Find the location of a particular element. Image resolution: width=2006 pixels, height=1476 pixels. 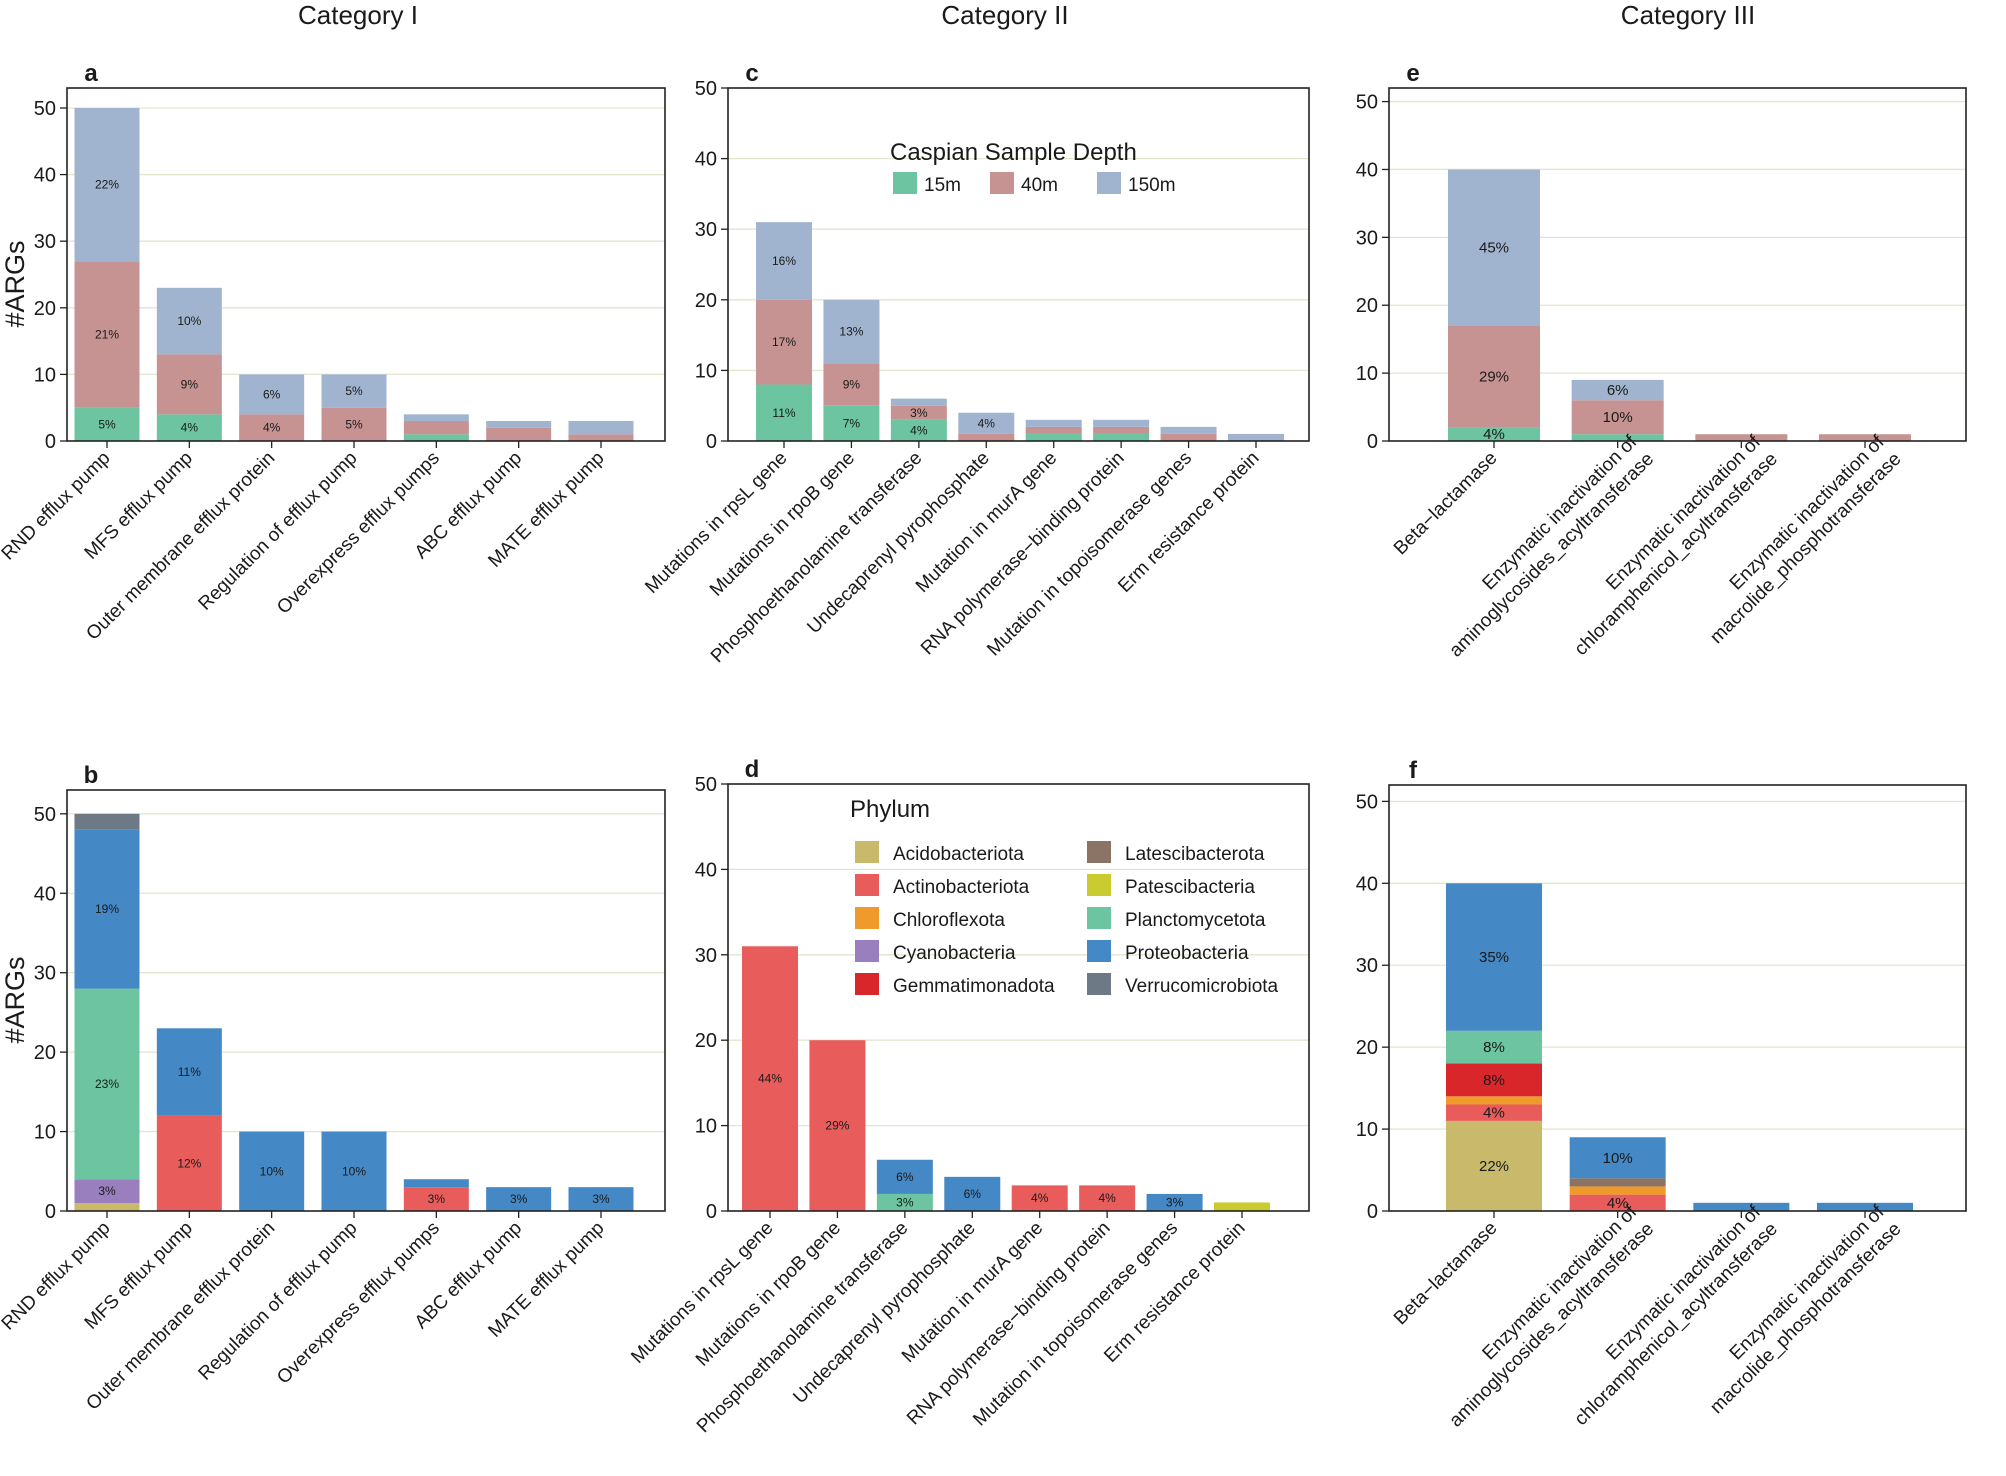

legend-swatch-cyanobacteria is located at coordinates (867, 951).